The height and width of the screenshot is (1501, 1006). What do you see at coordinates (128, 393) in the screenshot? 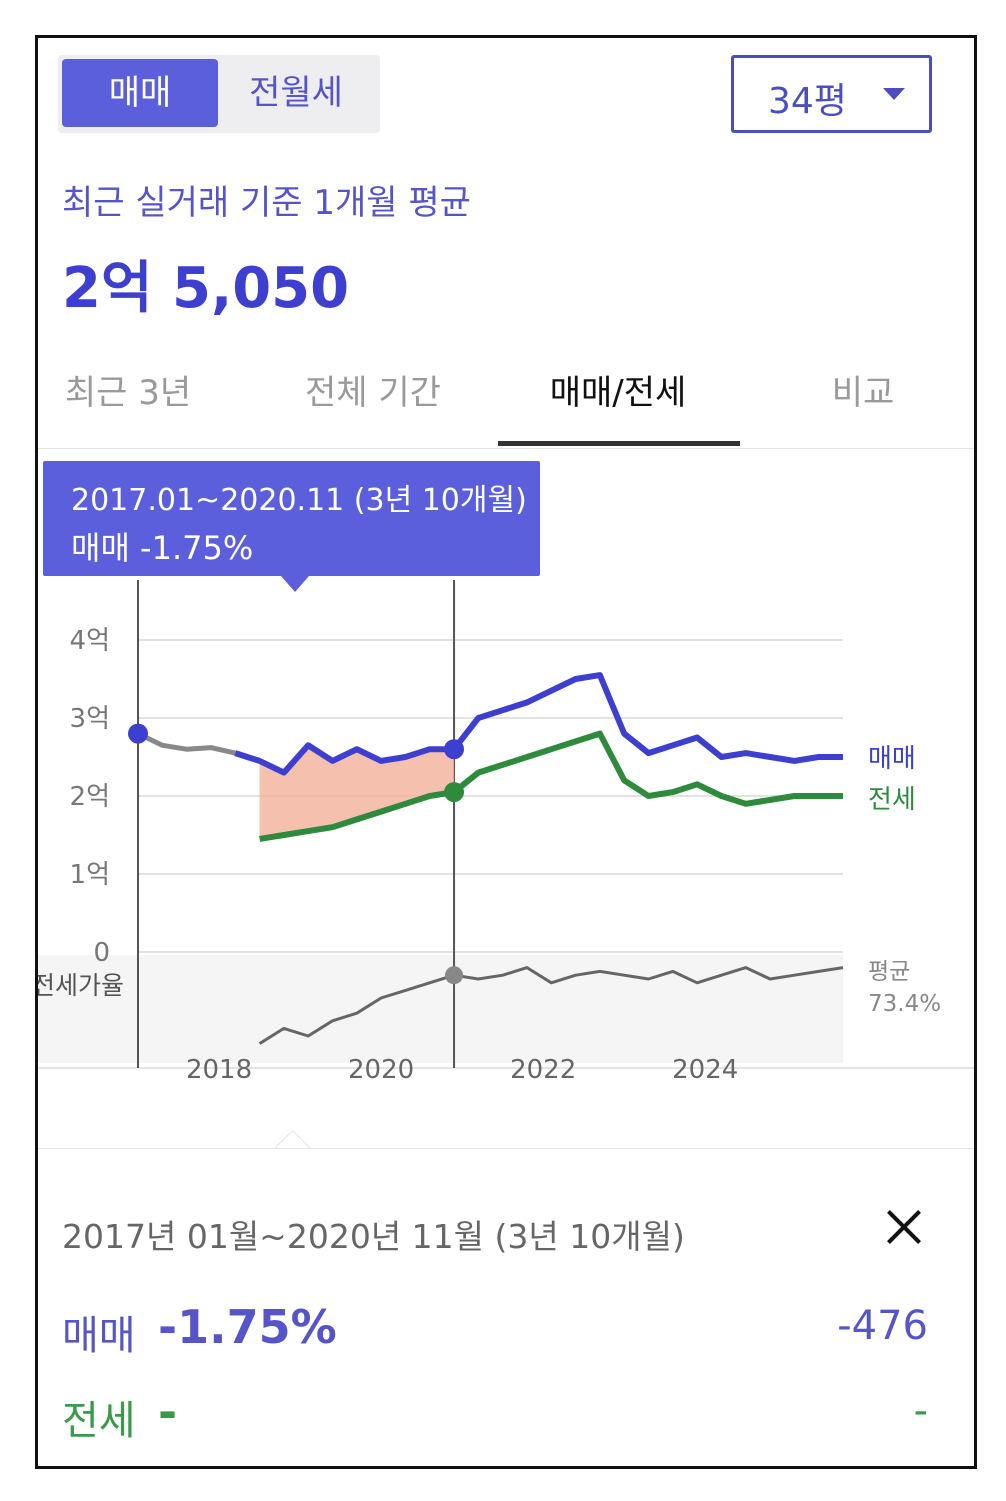
I see `tab-recent-3y: 최근 3년` at bounding box center [128, 393].